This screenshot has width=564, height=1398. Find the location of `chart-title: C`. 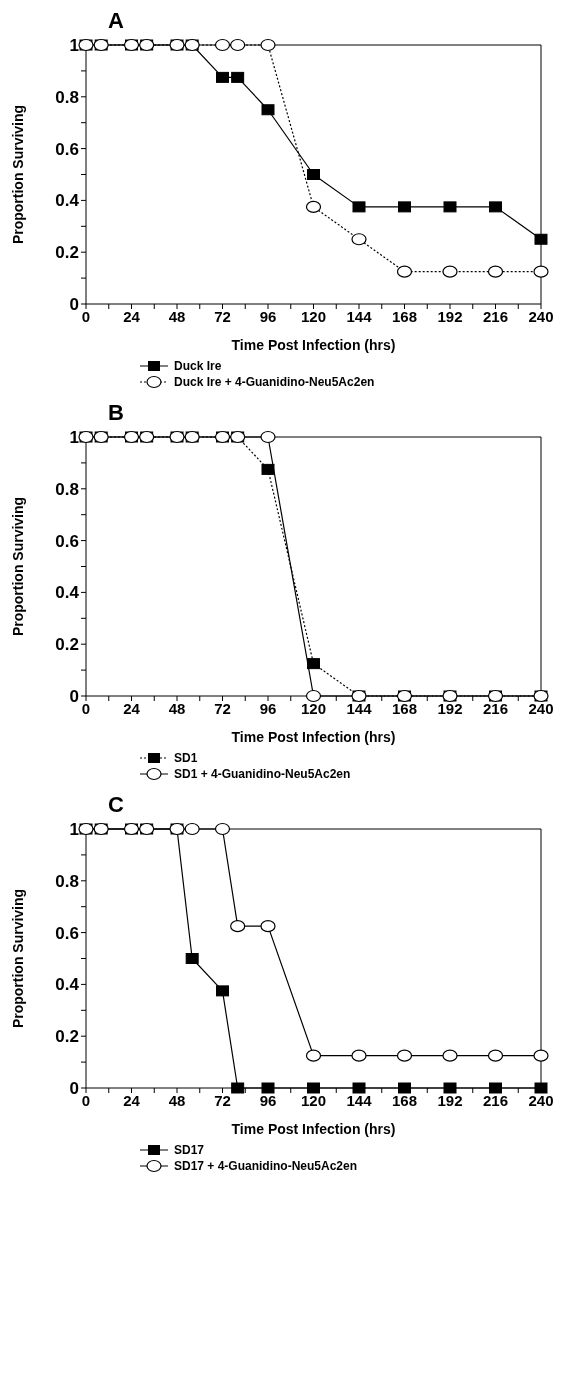

chart-title: C is located at coordinates (116, 805).